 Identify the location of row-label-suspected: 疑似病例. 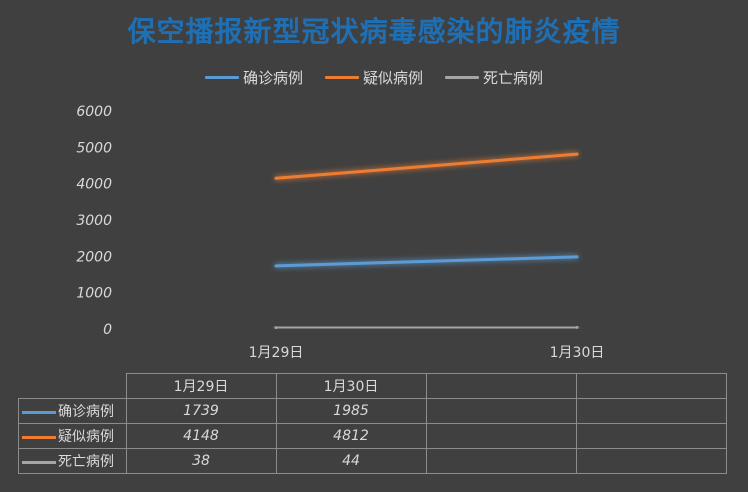
(86, 437).